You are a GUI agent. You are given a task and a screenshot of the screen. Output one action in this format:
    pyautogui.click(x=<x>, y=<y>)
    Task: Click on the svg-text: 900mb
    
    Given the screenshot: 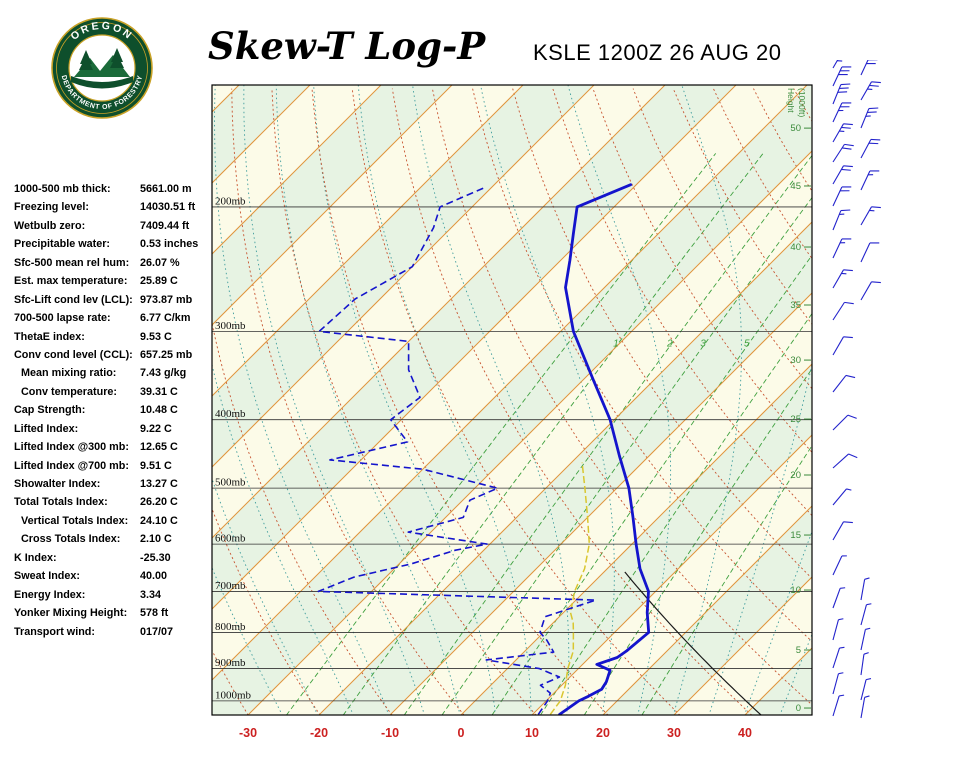 What is the action you would take?
    pyautogui.click(x=230, y=663)
    